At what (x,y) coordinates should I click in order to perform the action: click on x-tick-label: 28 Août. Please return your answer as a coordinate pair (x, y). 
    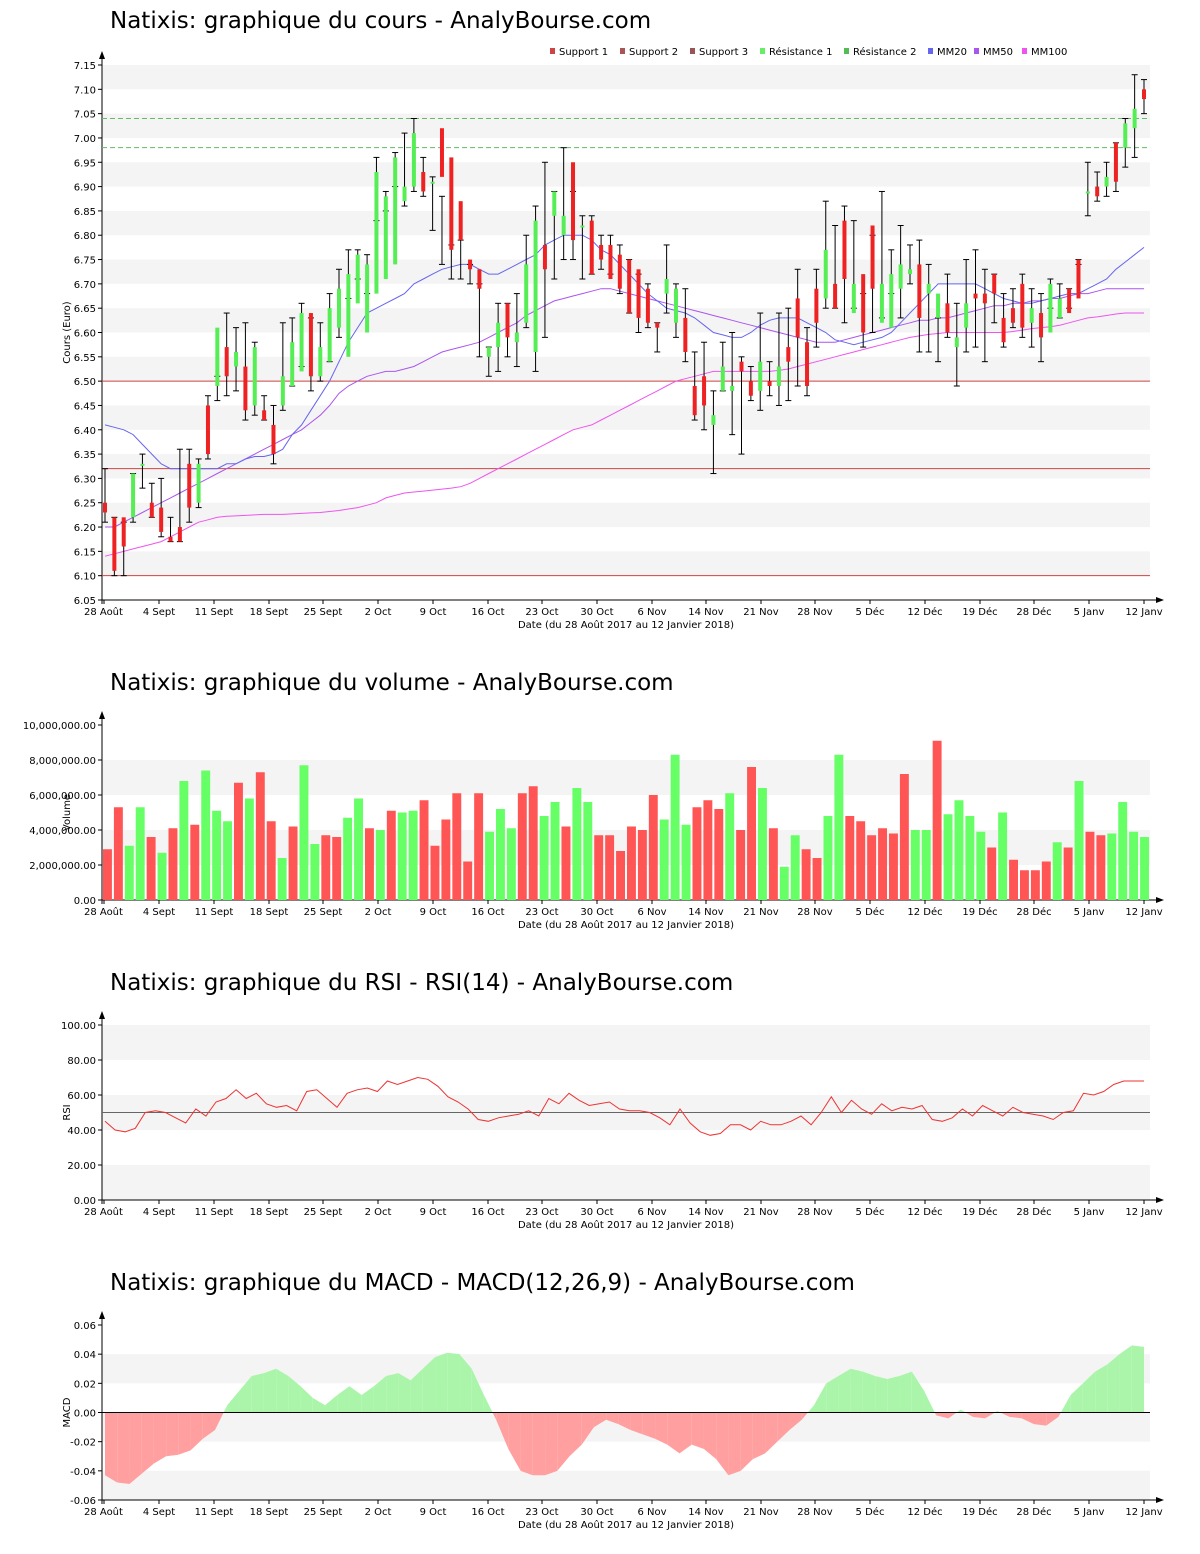
    Looking at the image, I should click on (103, 612).